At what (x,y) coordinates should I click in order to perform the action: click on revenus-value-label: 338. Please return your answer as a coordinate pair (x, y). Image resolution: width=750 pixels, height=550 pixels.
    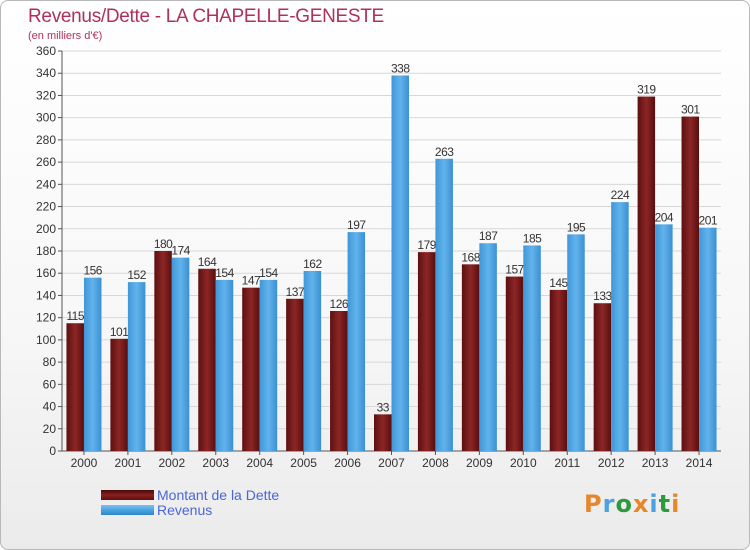
    Looking at the image, I should click on (400, 68).